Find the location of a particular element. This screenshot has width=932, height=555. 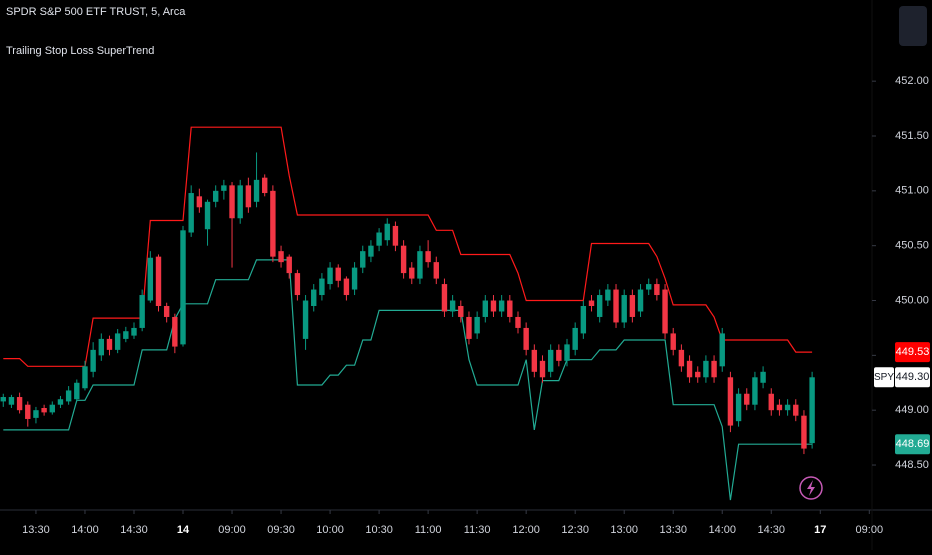

x-tick-label: 10:30 is located at coordinates (379, 530).